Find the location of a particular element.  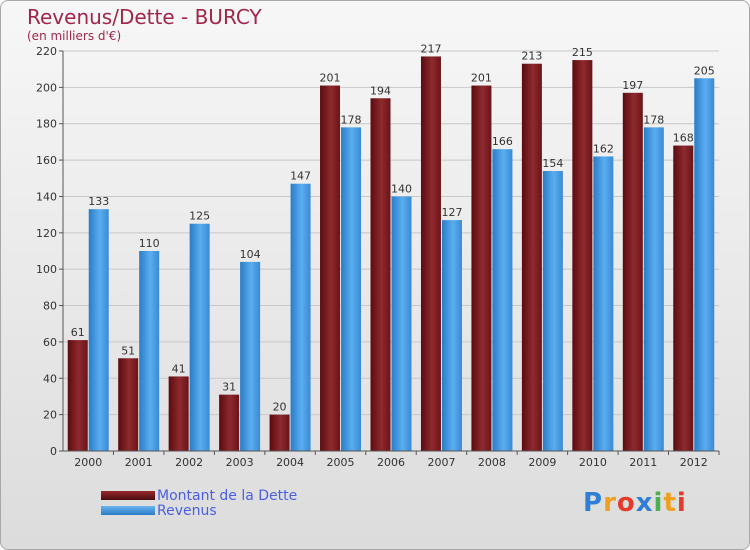

y-tick-label: 160 is located at coordinates (46, 160).